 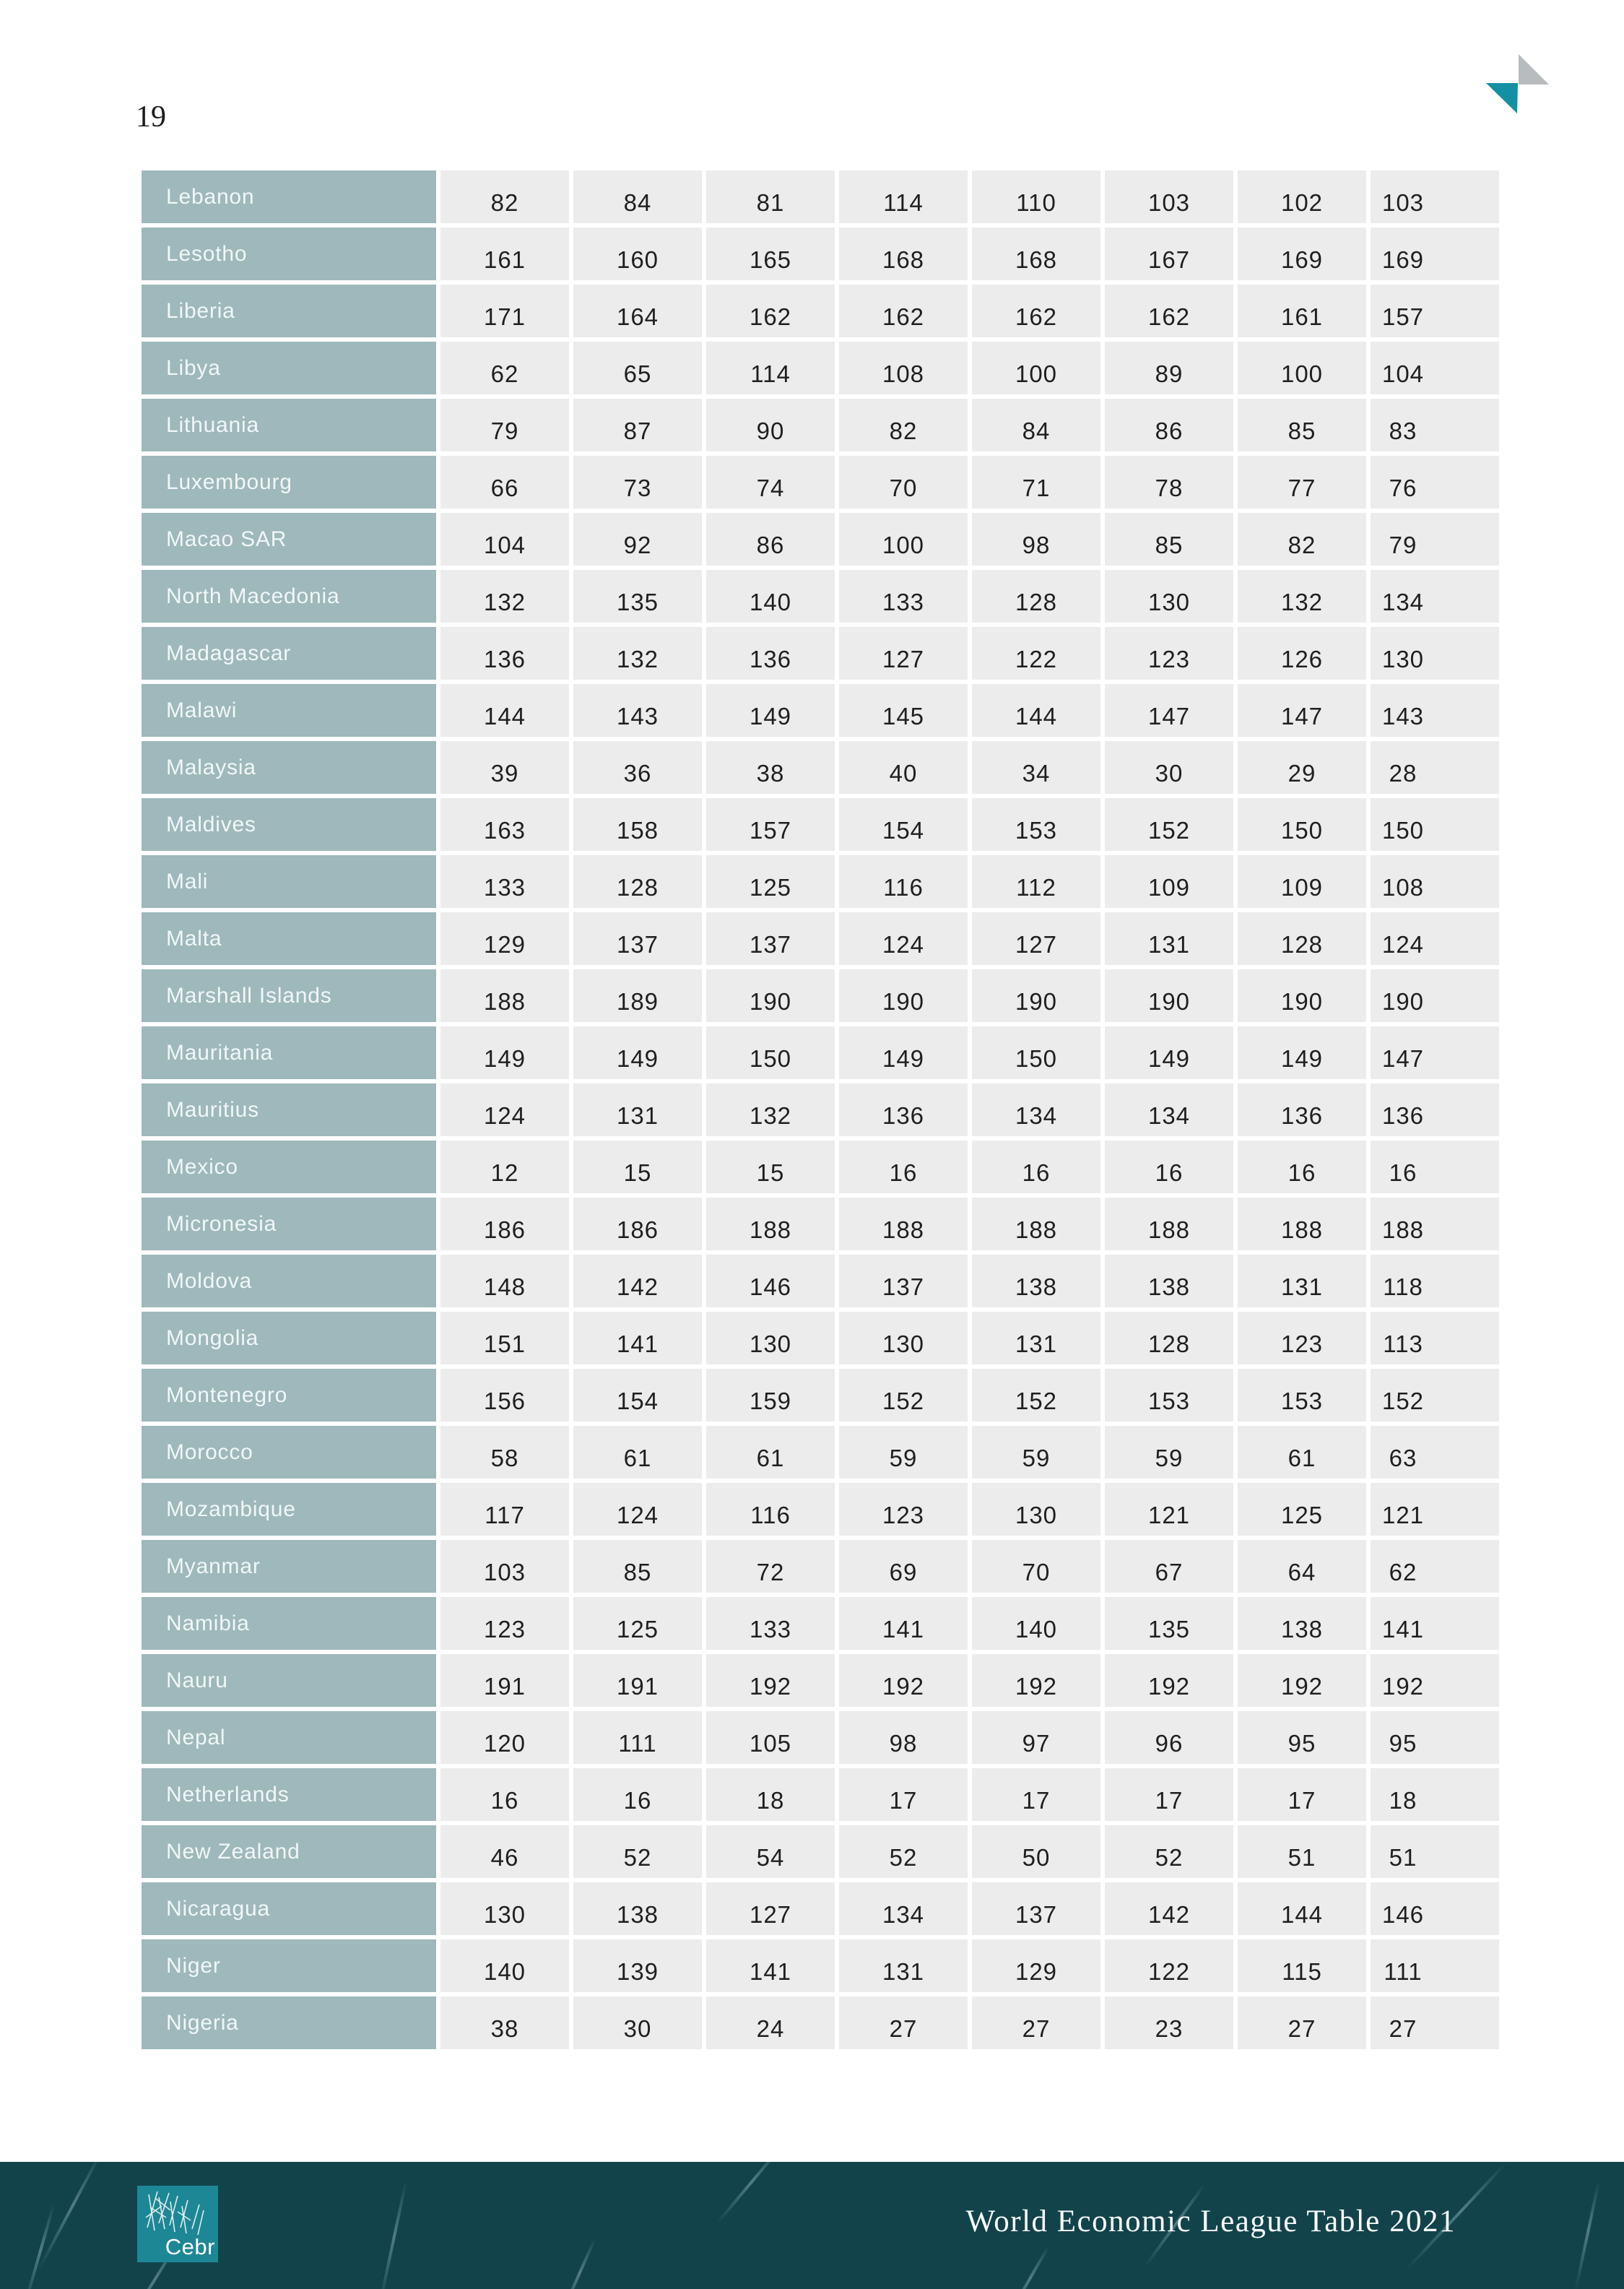 I want to click on rank-cell: 118, so click(x=1435, y=1281).